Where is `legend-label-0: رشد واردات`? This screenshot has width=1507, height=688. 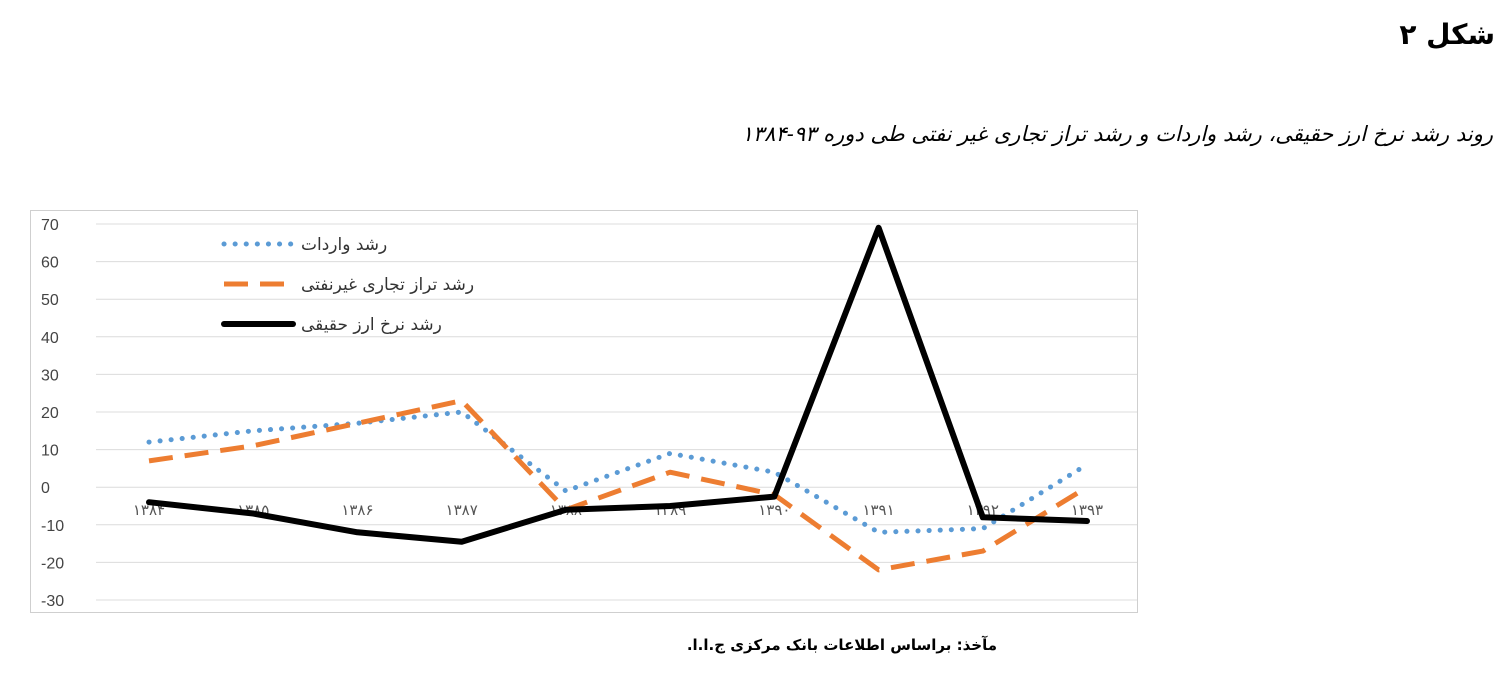
legend-label-0: رشد واردات is located at coordinates (344, 245).